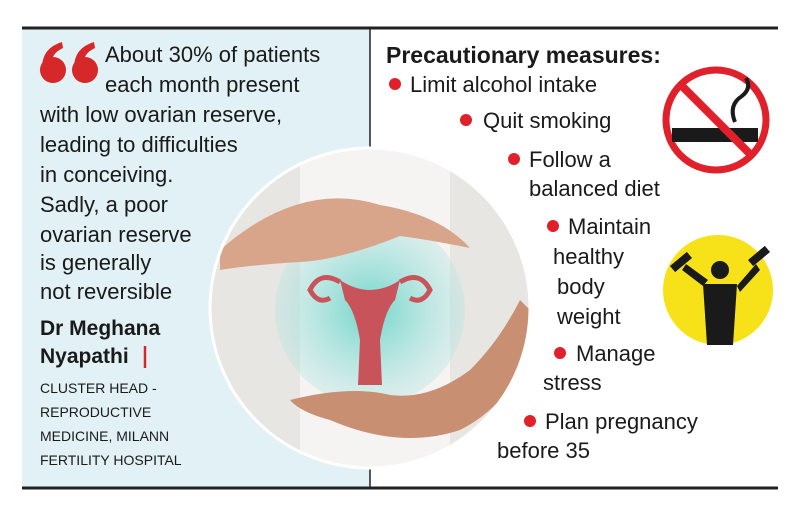 The height and width of the screenshot is (518, 801). Describe the element at coordinates (621, 421) in the screenshot. I see `measure-line: Plan pregnancy` at that location.